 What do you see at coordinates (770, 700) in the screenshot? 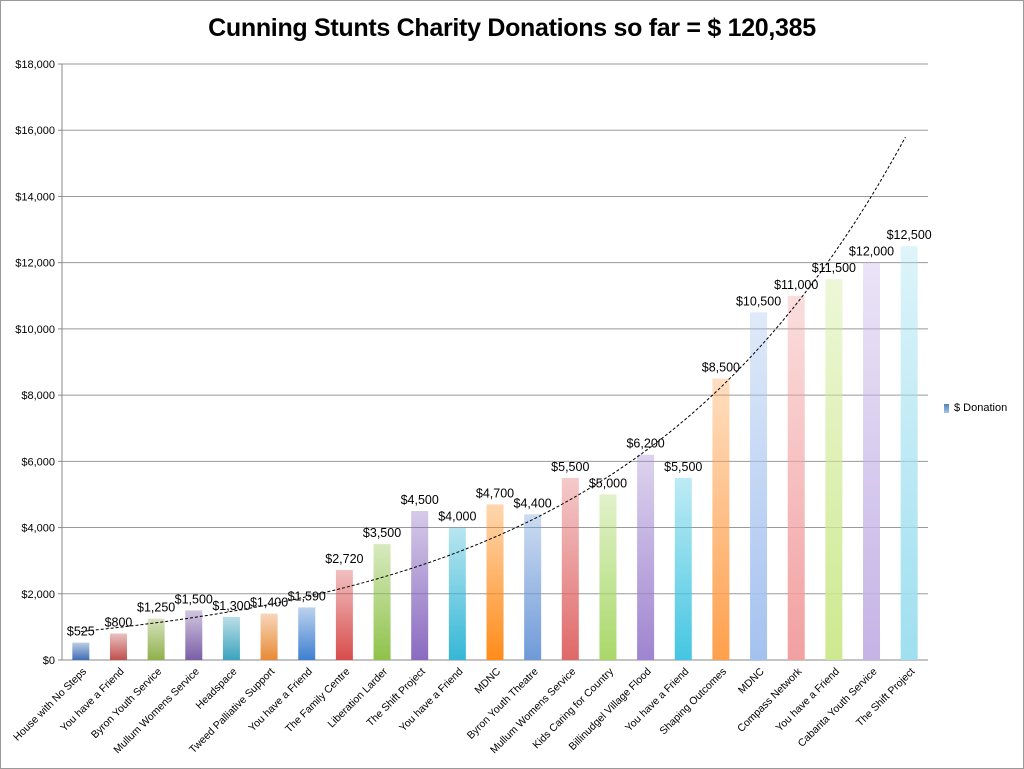
I see `x-category-label: Compass Network` at bounding box center [770, 700].